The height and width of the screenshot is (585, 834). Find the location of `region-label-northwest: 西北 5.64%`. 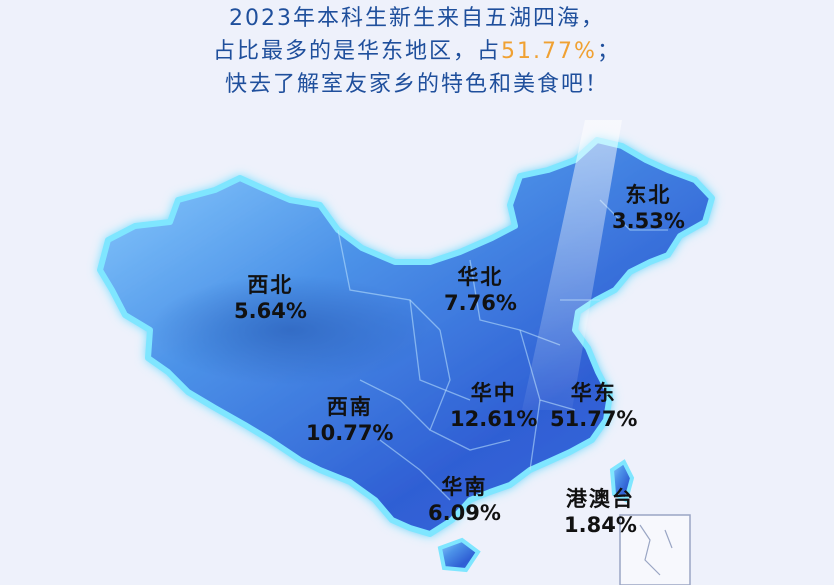

region-label-northwest: 西北 5.64% is located at coordinates (270, 298).